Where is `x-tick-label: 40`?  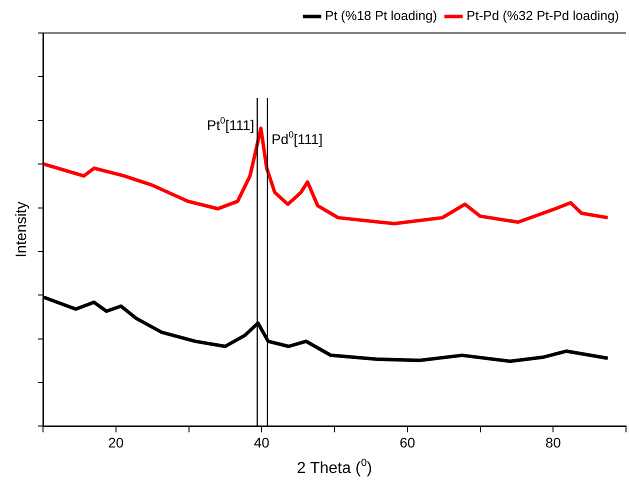
x-tick-label: 40 is located at coordinates (262, 442).